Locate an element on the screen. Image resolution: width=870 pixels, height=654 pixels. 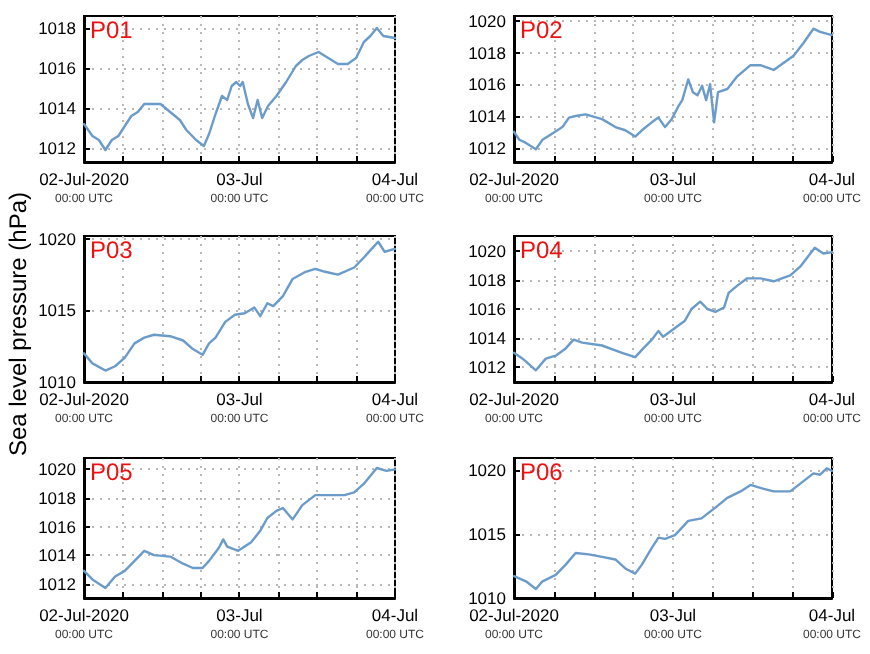
chart-title: P02 is located at coordinates (542, 30).